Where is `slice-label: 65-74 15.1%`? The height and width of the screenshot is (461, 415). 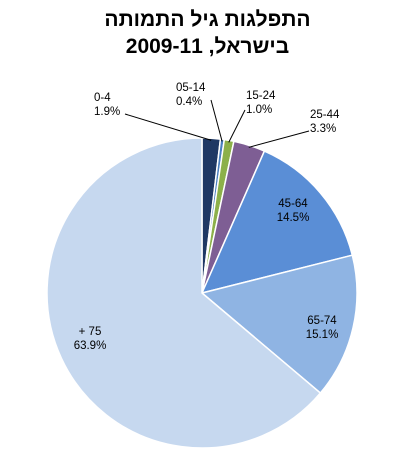 slice-label: 65-74 15.1% is located at coordinates (322, 328).